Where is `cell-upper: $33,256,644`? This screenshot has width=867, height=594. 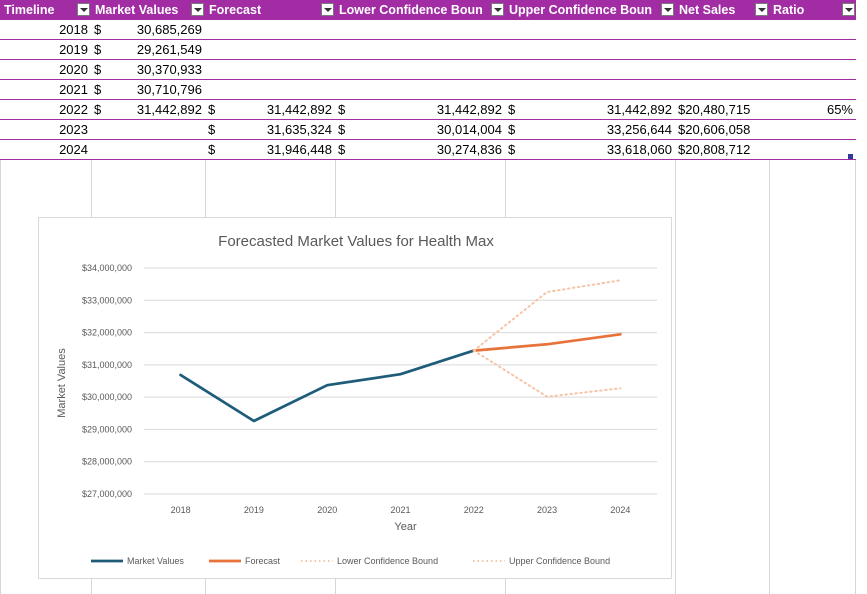 cell-upper: $33,256,644 is located at coordinates (590, 129).